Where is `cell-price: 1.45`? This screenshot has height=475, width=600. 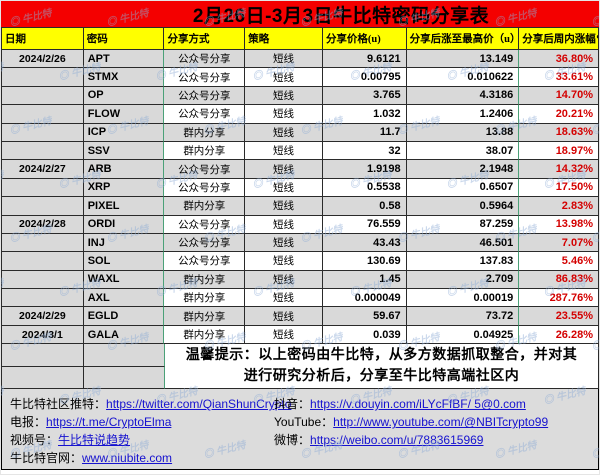 cell-price: 1.45 is located at coordinates (364, 280).